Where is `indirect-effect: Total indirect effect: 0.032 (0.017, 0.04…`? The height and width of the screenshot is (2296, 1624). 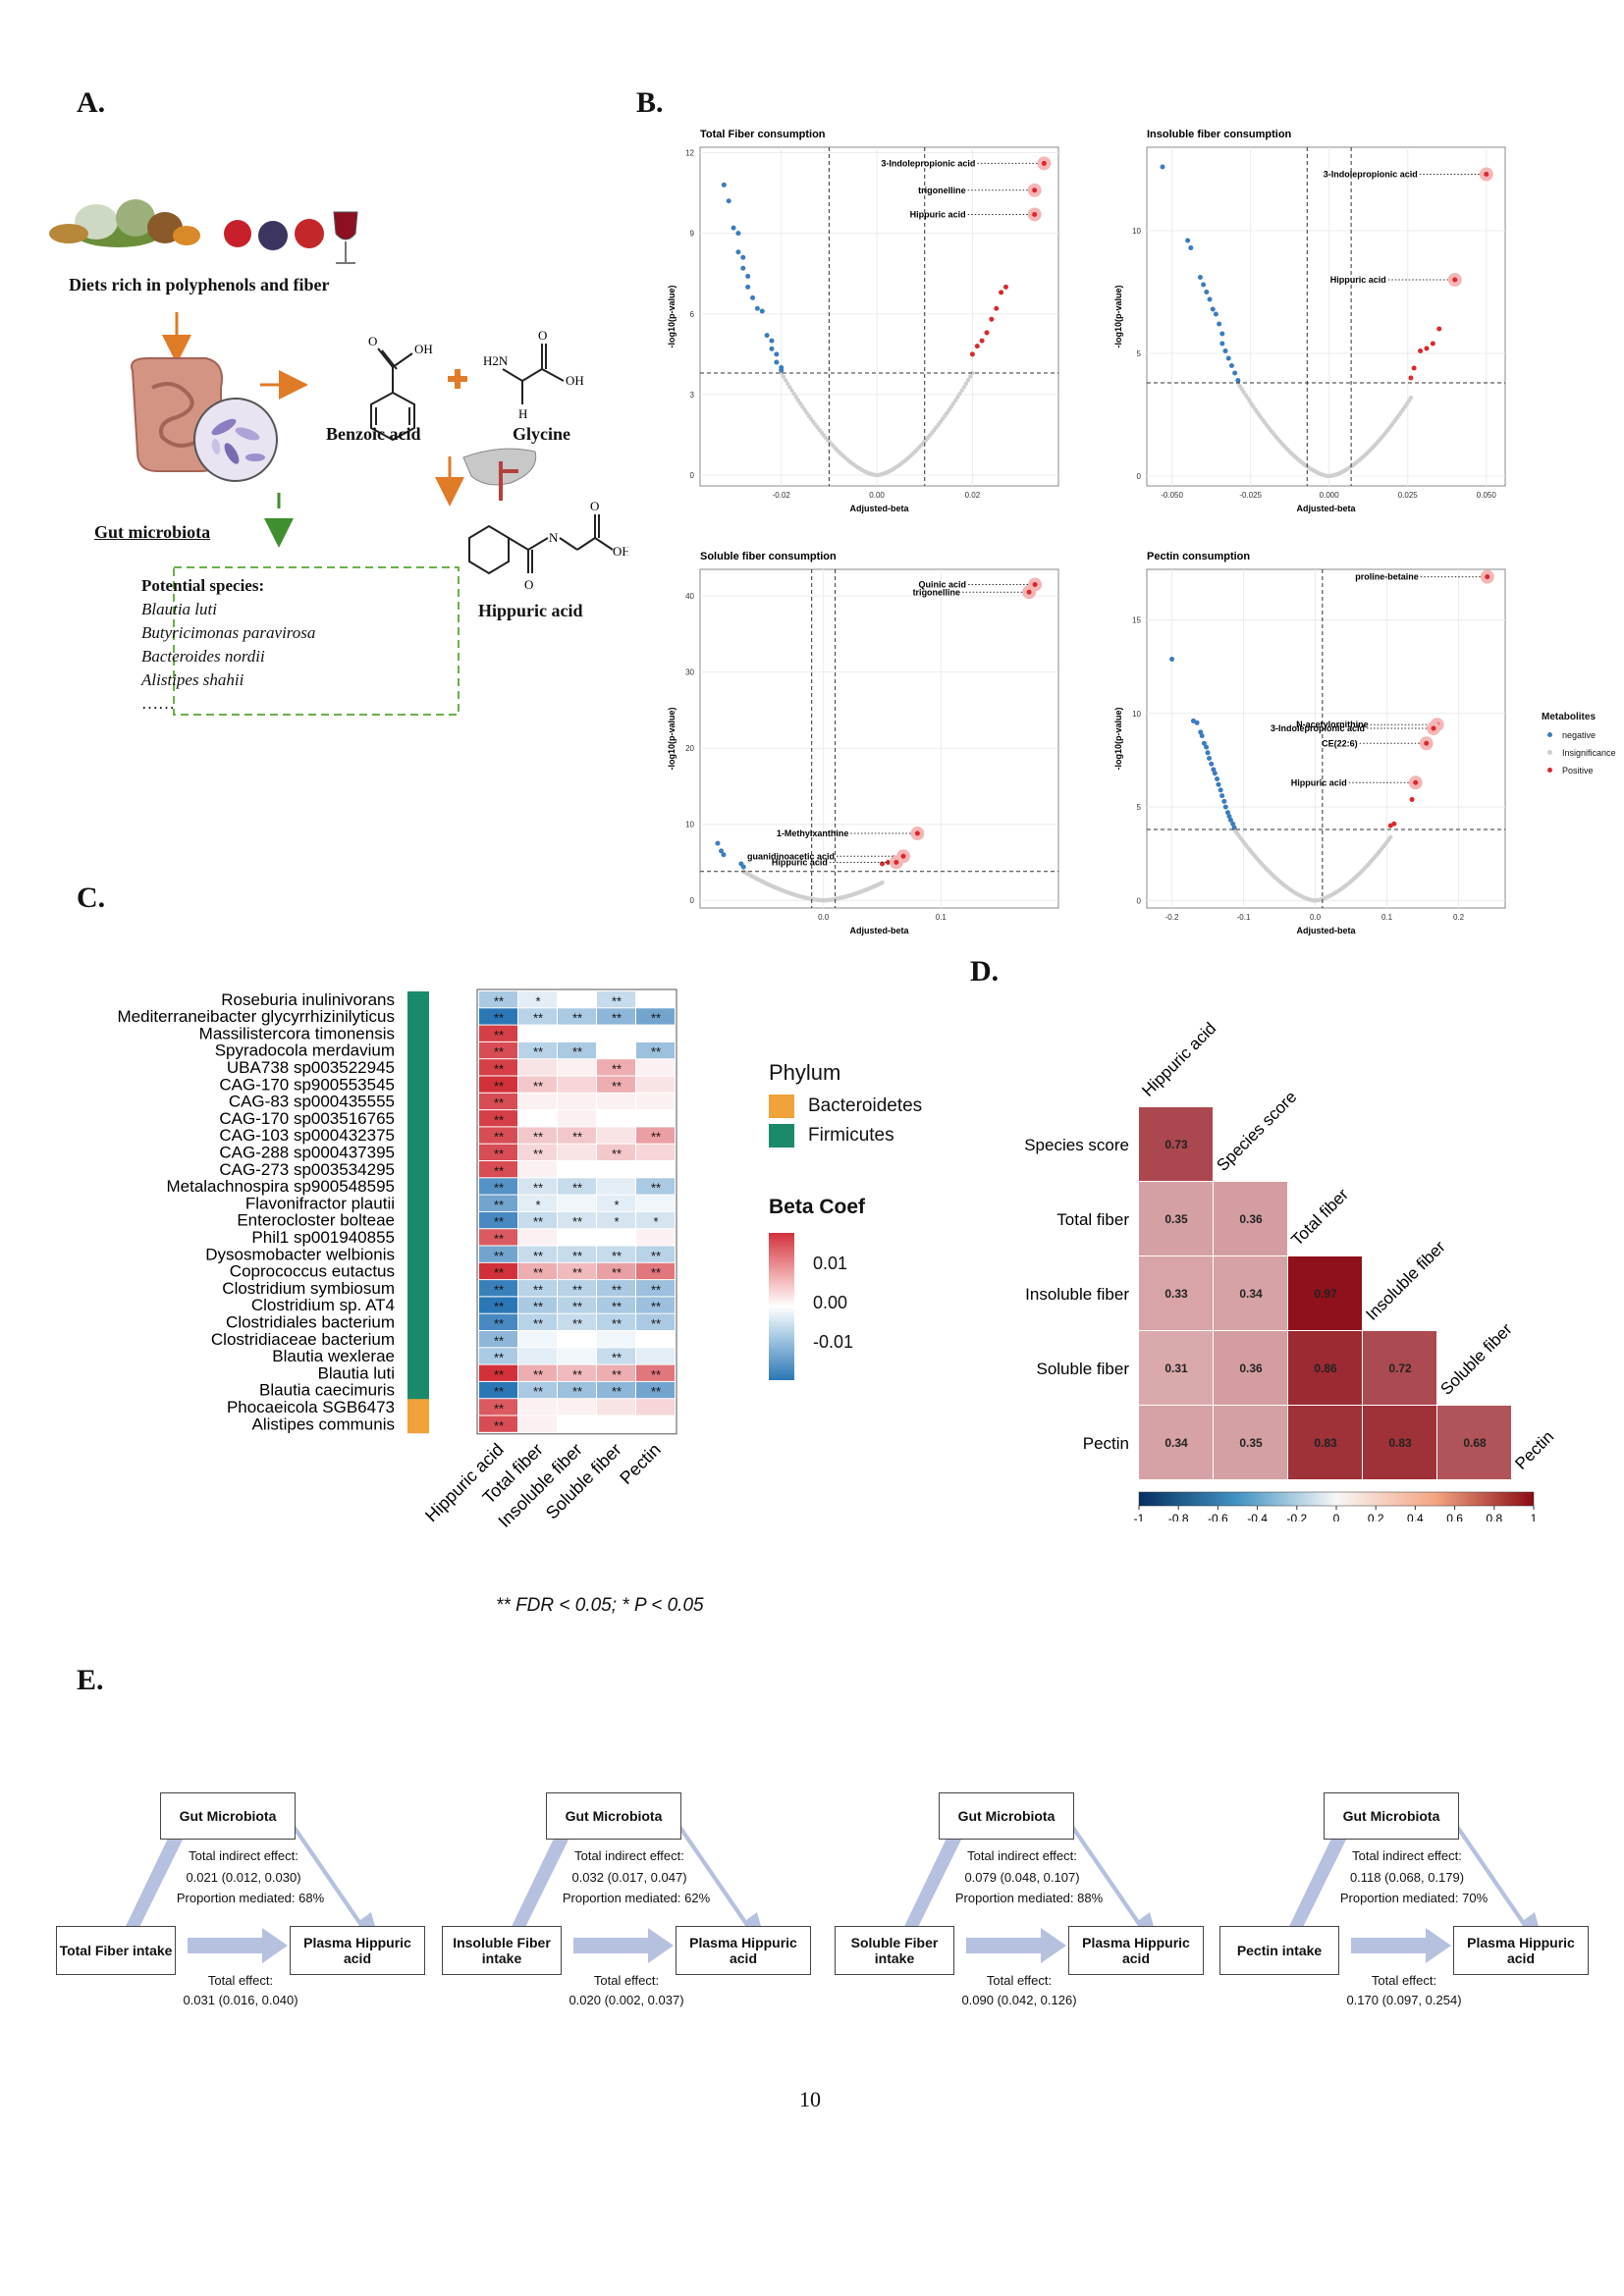
indirect-effect: Total indirect effect: 0.032 (0.017, 0.04… is located at coordinates (629, 1867).